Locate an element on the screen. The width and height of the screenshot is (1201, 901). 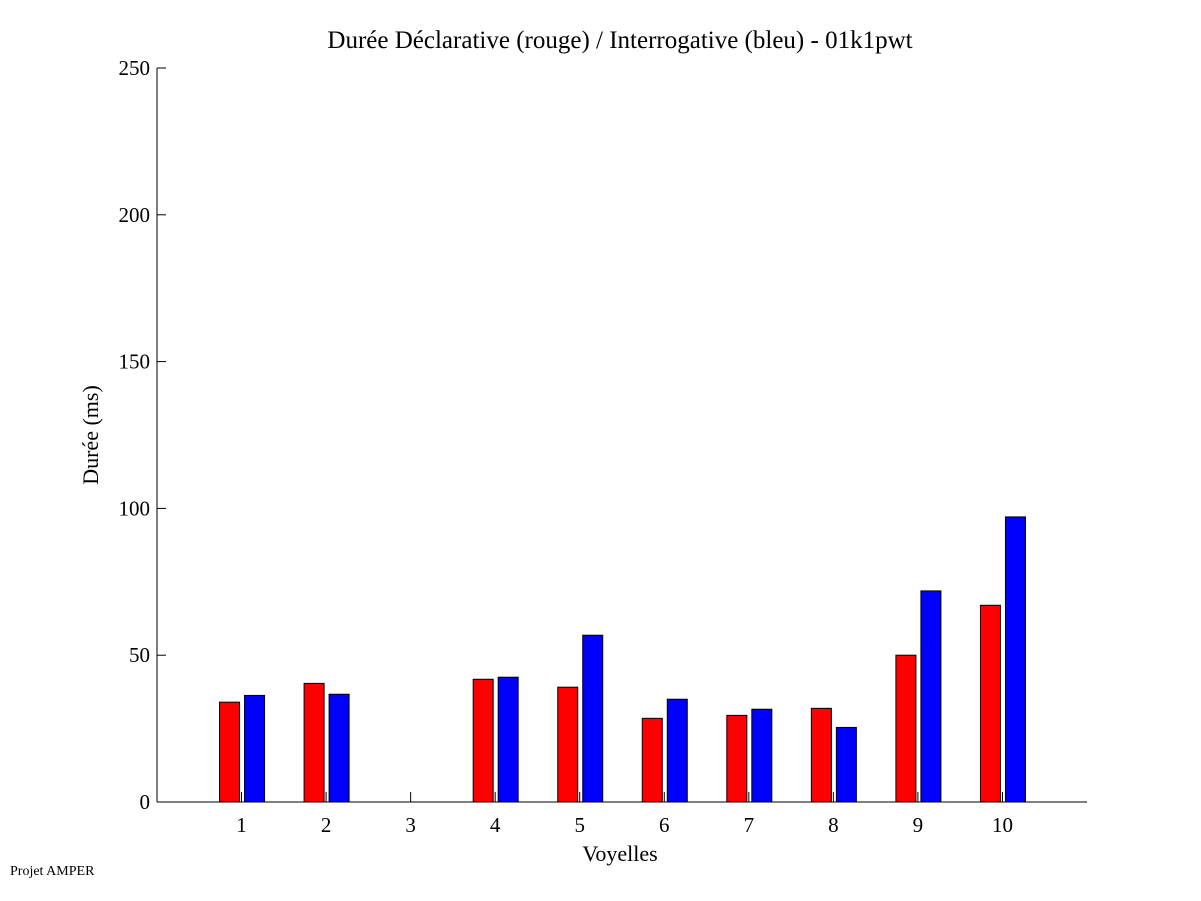
x-tick-label: 4 is located at coordinates (495, 825).